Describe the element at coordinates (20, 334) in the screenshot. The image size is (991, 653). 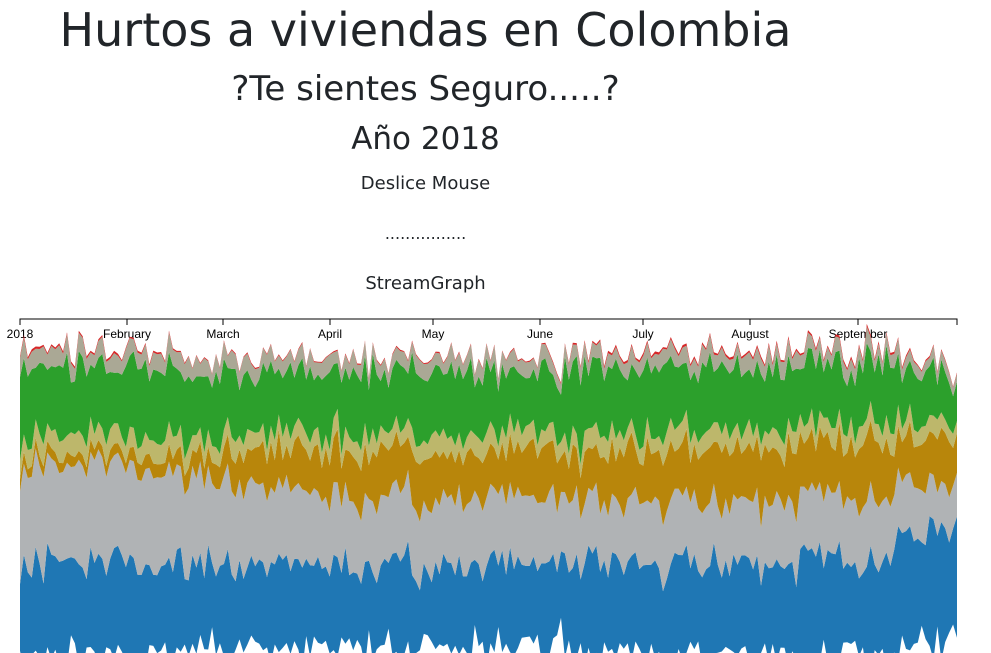
I see `x-tick-label: 2018` at that location.